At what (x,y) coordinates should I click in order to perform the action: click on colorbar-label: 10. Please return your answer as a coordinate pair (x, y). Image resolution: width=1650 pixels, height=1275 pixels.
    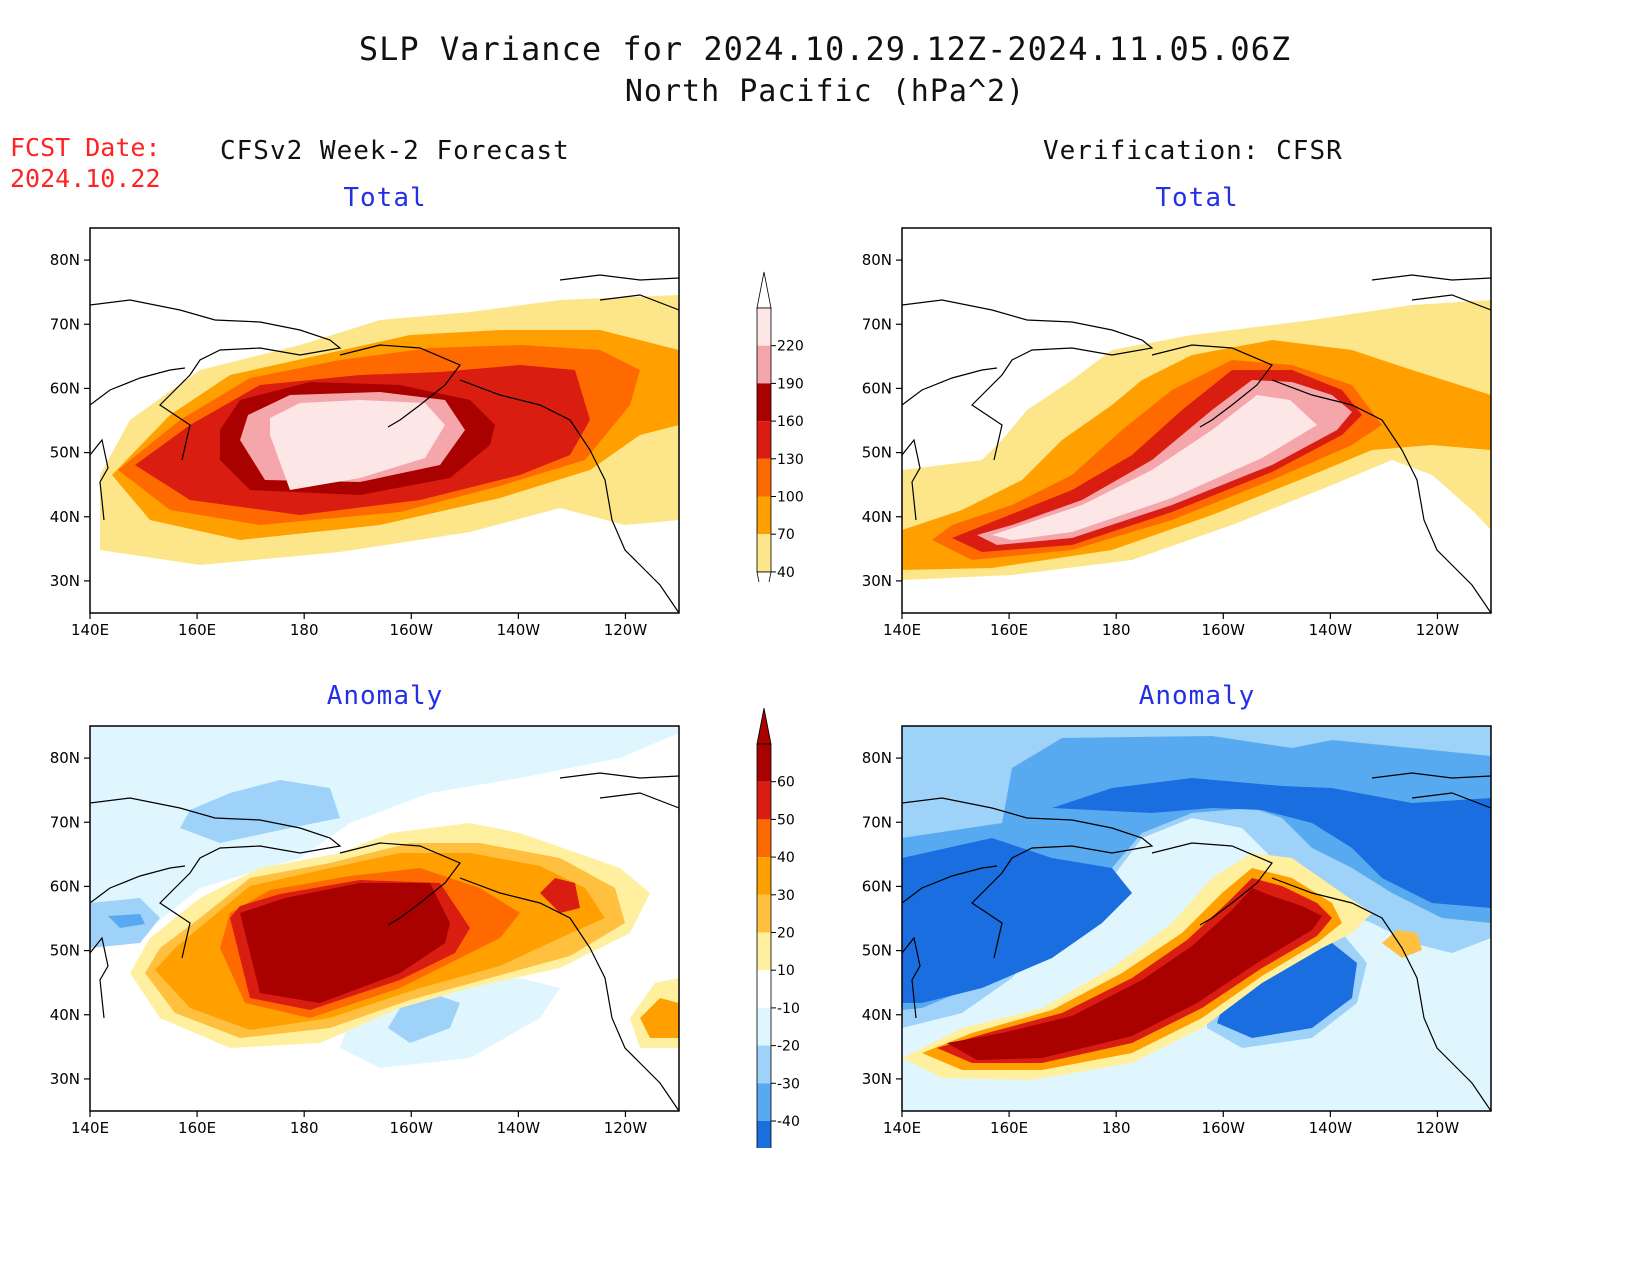
    Looking at the image, I should click on (786, 971).